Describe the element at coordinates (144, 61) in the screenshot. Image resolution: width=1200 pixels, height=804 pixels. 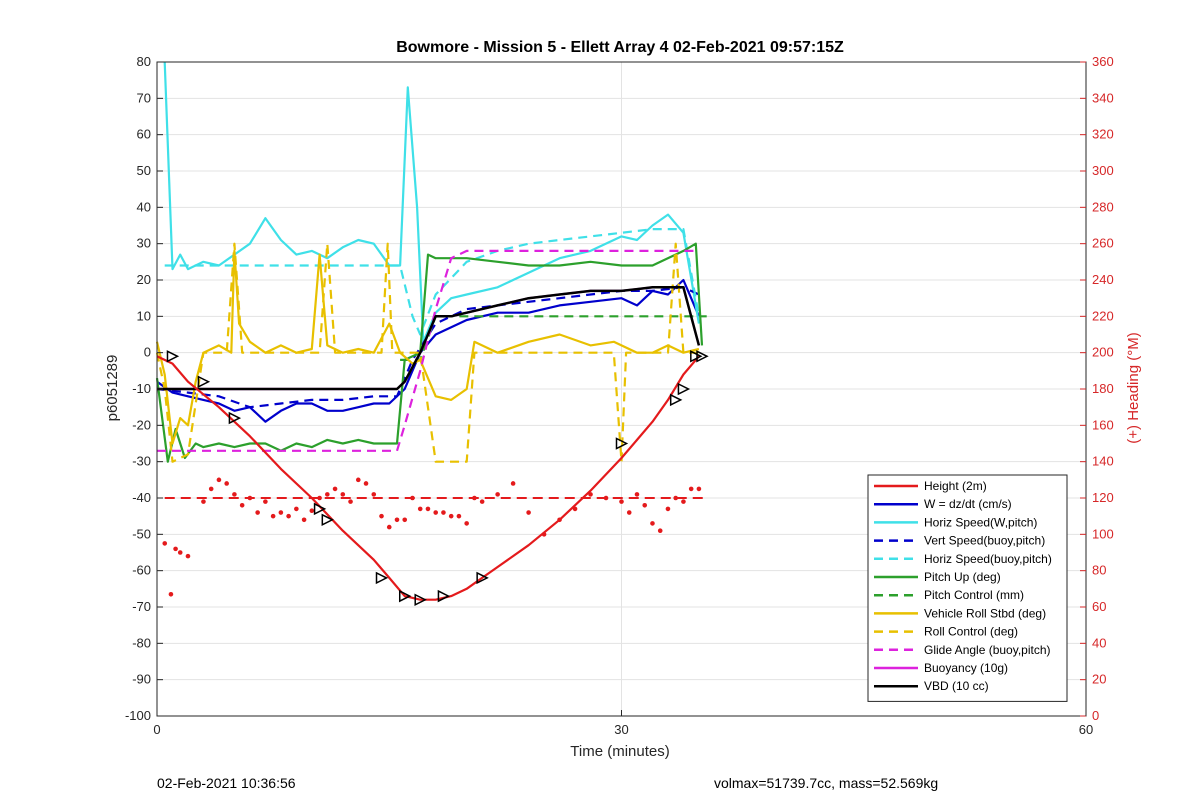
I see `y-tick-label: 80` at that location.